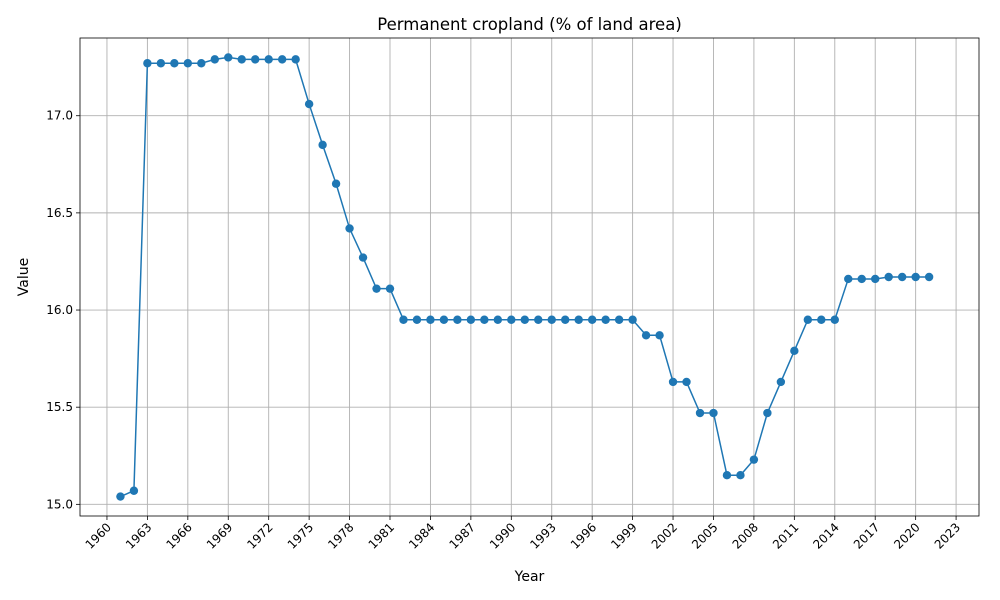 Image resolution: width=1000 pixels, height=600 pixels. I want to click on y-tick-label: 15.0, so click(59, 504).